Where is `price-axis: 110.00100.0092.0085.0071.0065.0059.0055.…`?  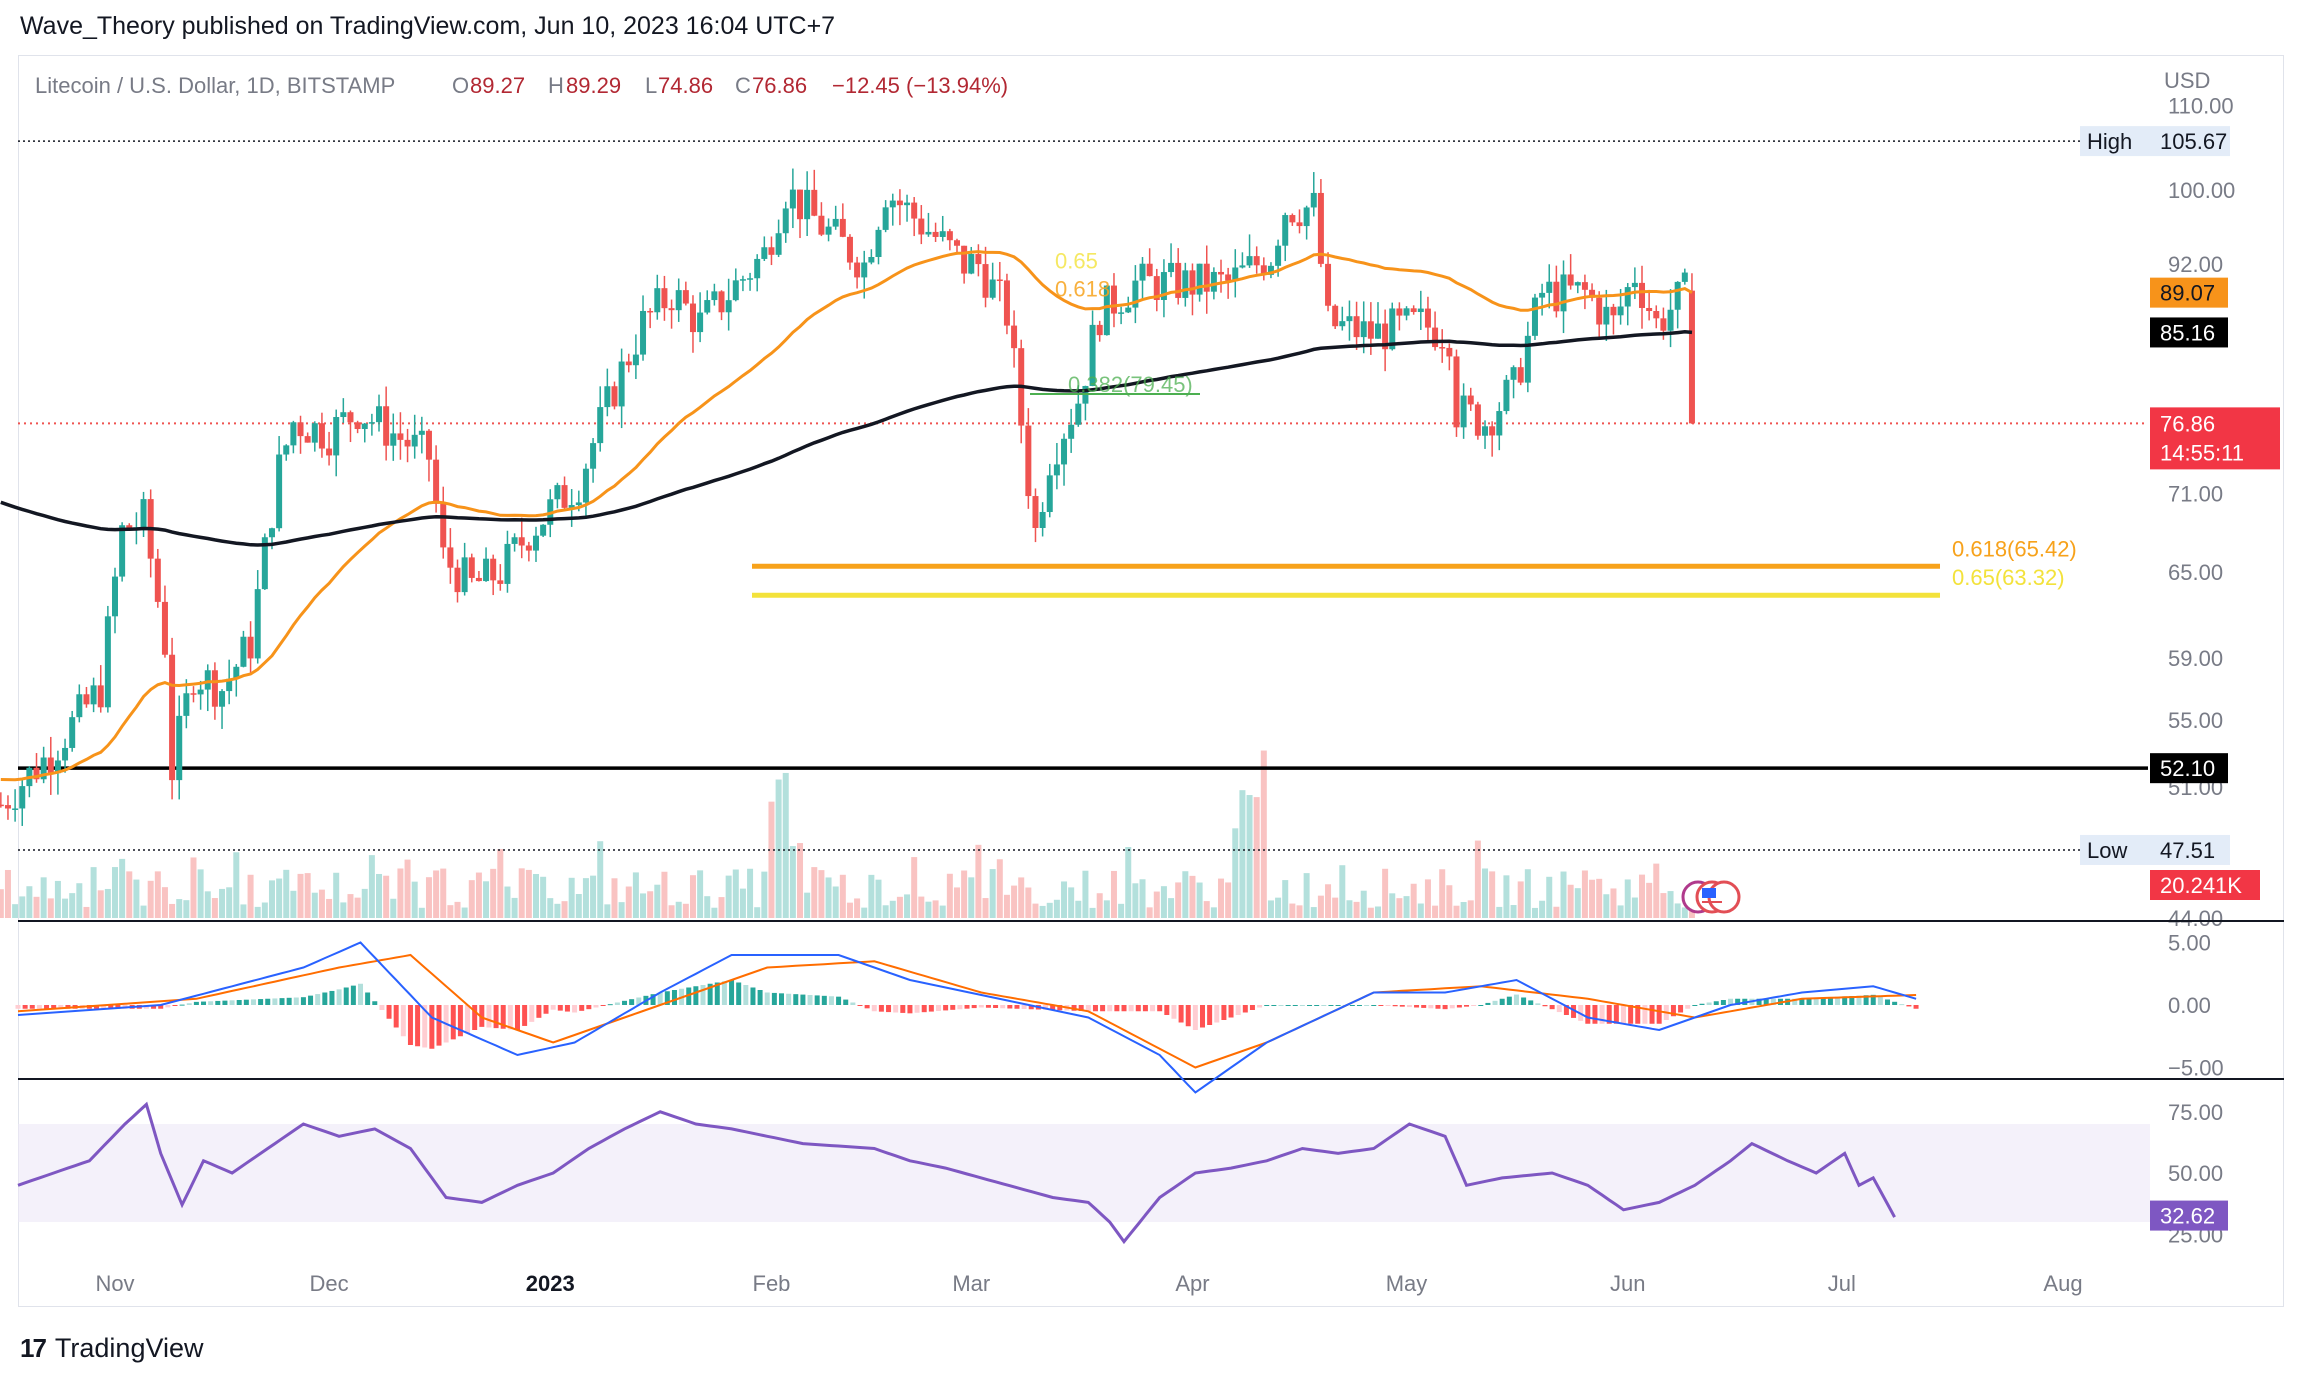
price-axis: 110.00100.0092.0085.0071.0065.0059.0055.… is located at coordinates (2201, 512).